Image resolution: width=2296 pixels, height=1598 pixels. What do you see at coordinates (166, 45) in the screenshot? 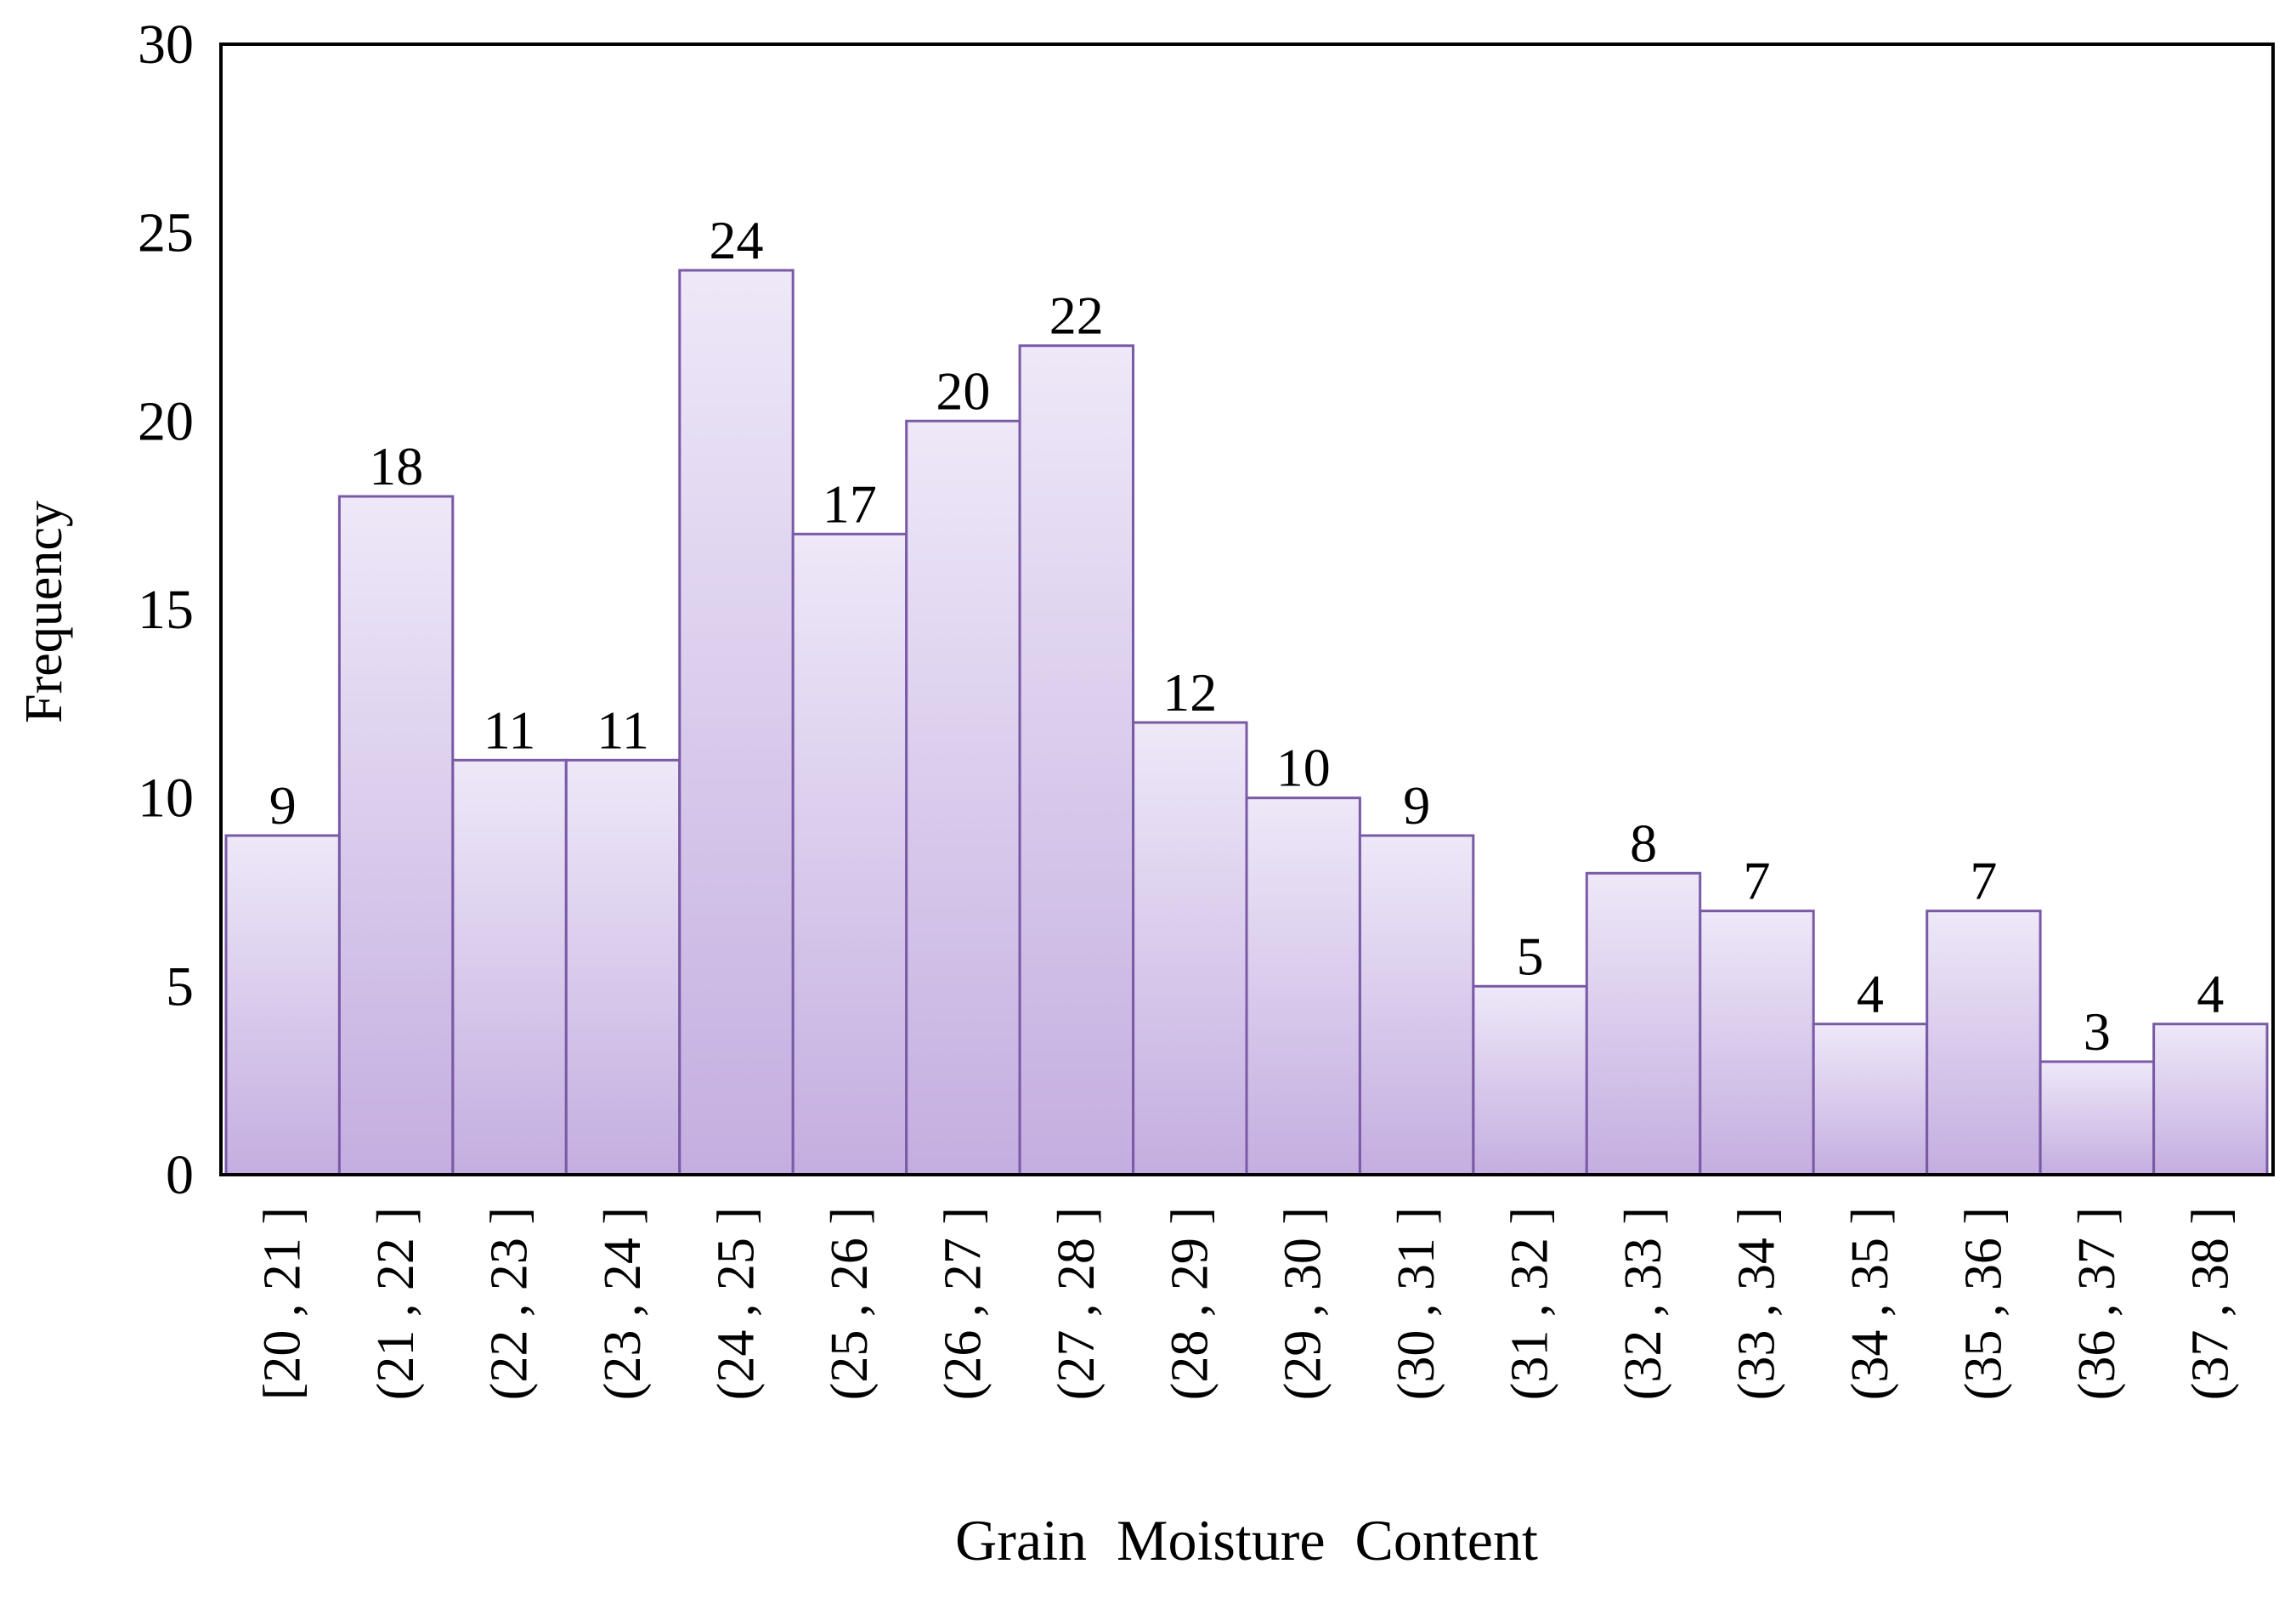
I see `y-tick-label: 30` at bounding box center [166, 45].